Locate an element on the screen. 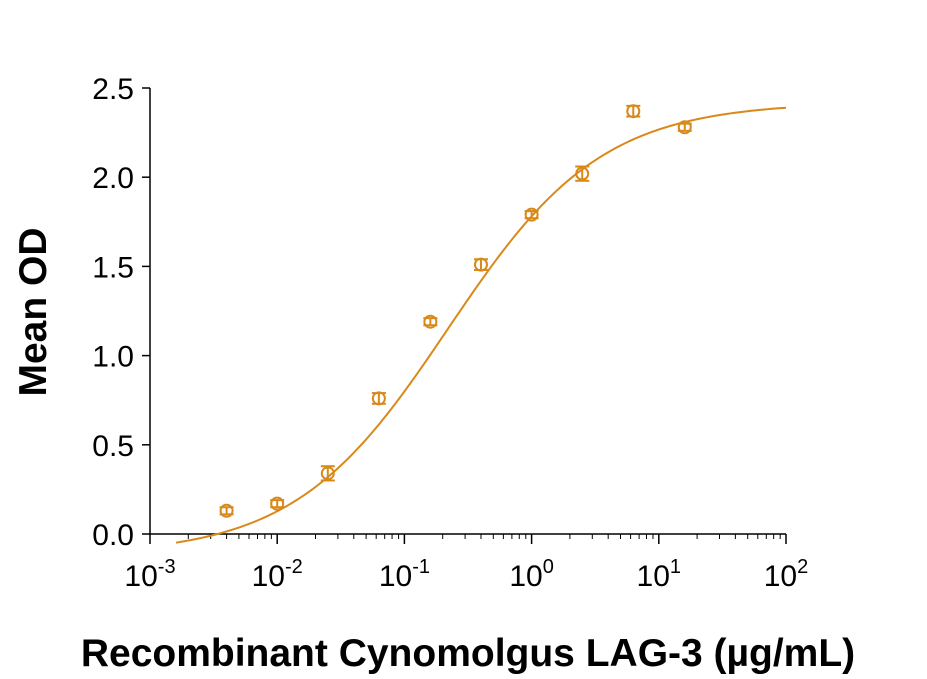 Image resolution: width=927 pixels, height=679 pixels. x-tick-label: 10⁻¹ is located at coordinates (404, 574).